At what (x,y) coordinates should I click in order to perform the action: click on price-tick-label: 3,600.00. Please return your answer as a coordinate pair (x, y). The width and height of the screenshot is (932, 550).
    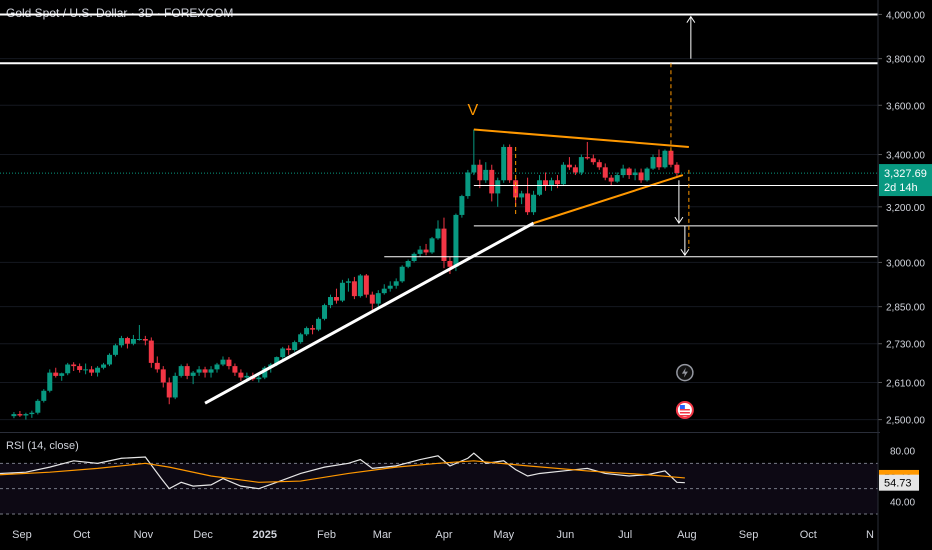
    Looking at the image, I should click on (905, 106).